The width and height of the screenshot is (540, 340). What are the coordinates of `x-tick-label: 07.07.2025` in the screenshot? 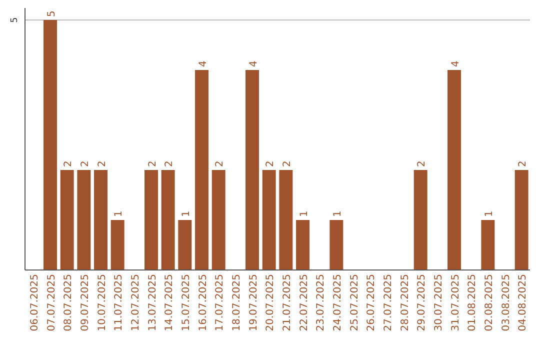 It's located at (52, 303).